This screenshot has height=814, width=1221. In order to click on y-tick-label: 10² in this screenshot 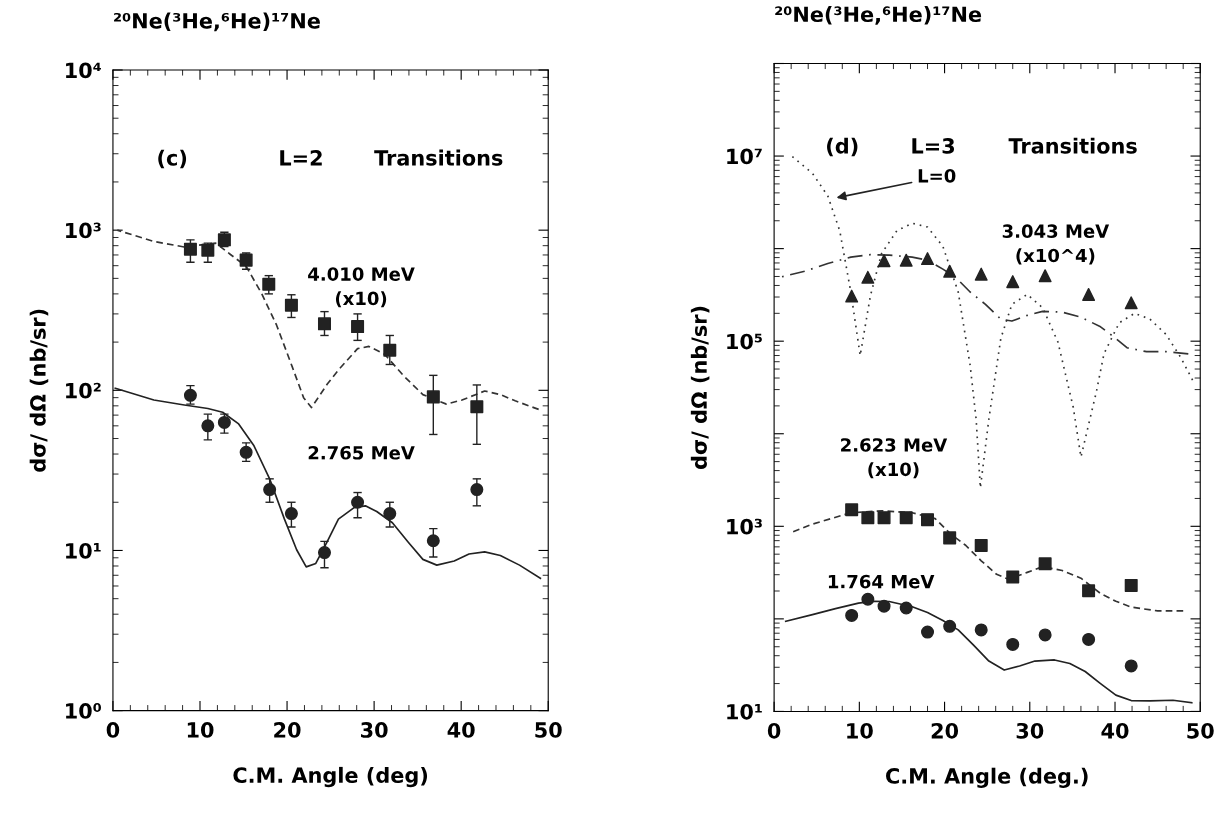, I will do `click(83, 390)`.